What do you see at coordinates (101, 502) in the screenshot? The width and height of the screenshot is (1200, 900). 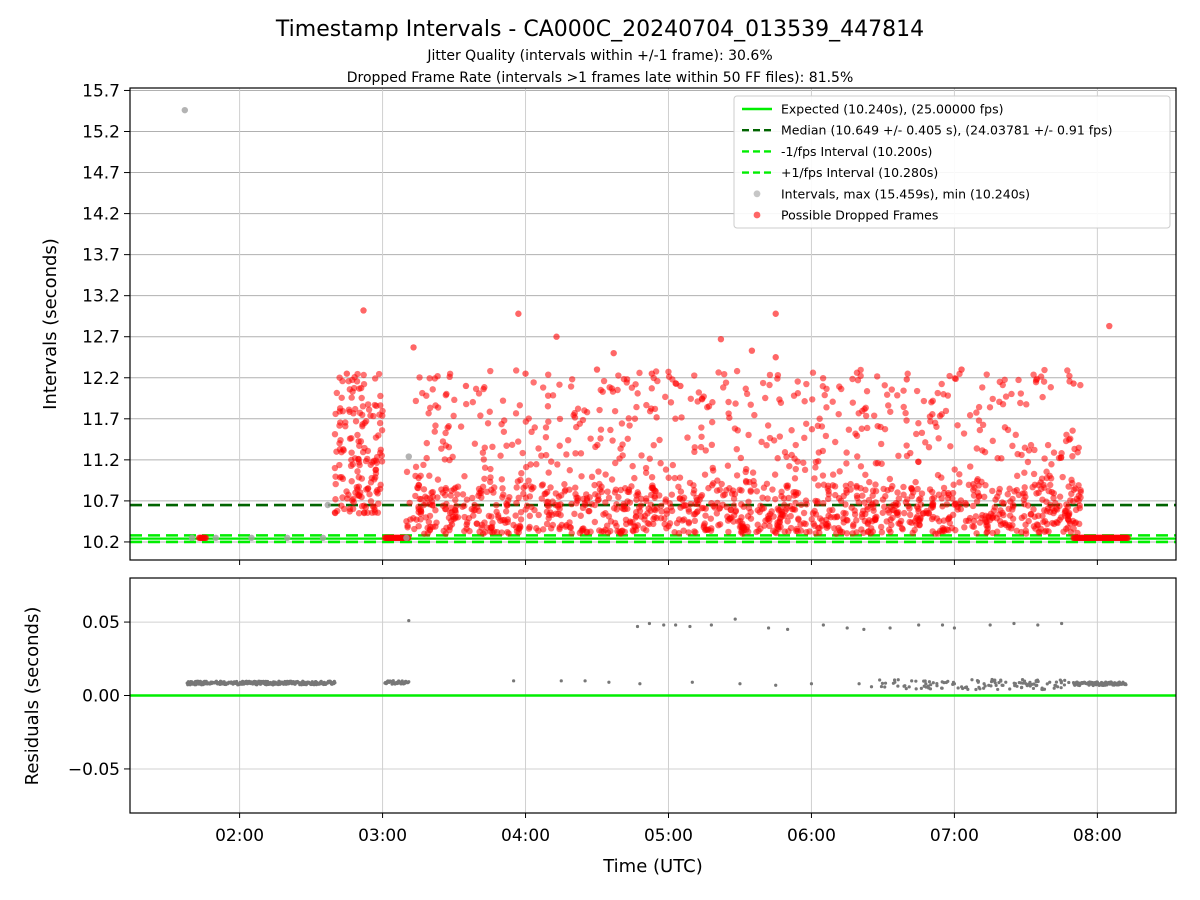 I see `intervals-y-tick-label: 10.7` at bounding box center [101, 502].